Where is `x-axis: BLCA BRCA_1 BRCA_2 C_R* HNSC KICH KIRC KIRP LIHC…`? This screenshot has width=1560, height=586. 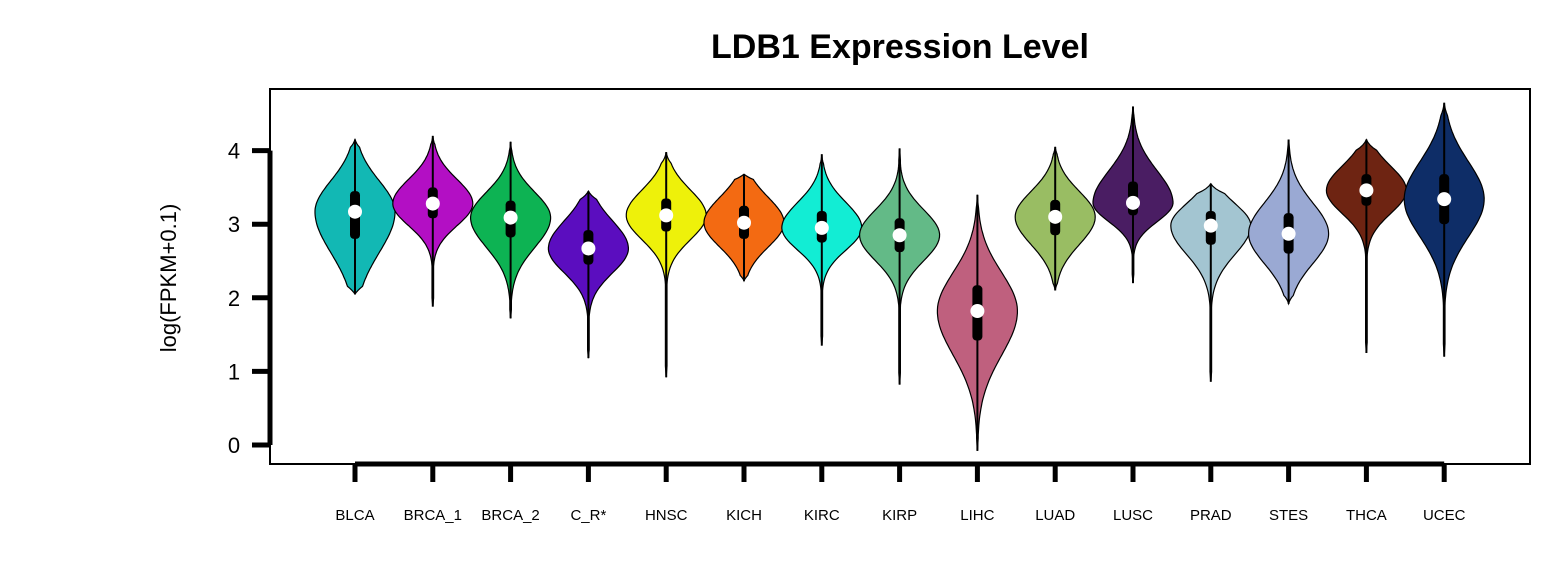
x-axis: BLCA BRCA_1 BRCA_2 C_R* HNSC KICH KIRC KIRP LIHC… is located at coordinates (900, 492).